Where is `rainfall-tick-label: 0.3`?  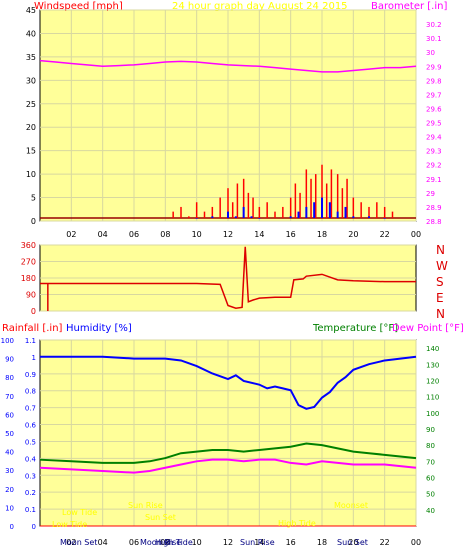
rainfall-tick-label: 0.3 is located at coordinates (30, 476).